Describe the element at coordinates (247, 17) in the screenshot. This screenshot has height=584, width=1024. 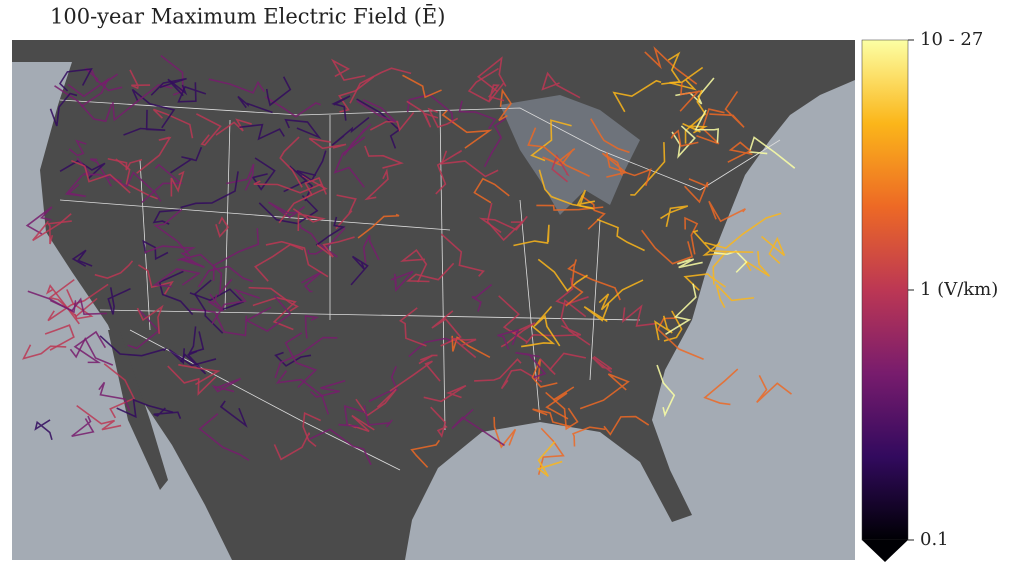
I see `title: 100-year Maximum Electric Field (Ē)` at that location.